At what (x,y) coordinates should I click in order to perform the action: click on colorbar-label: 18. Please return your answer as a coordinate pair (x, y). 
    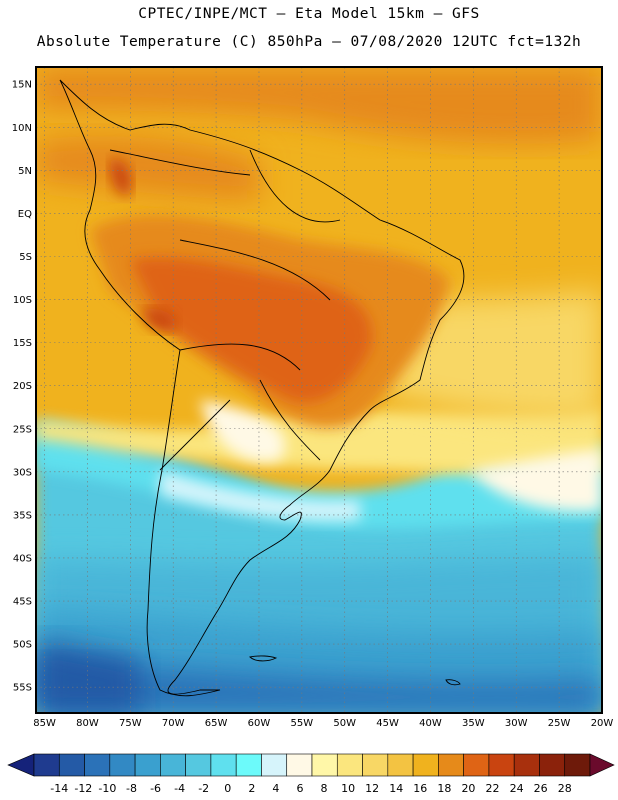
    Looking at the image, I should click on (444, 788).